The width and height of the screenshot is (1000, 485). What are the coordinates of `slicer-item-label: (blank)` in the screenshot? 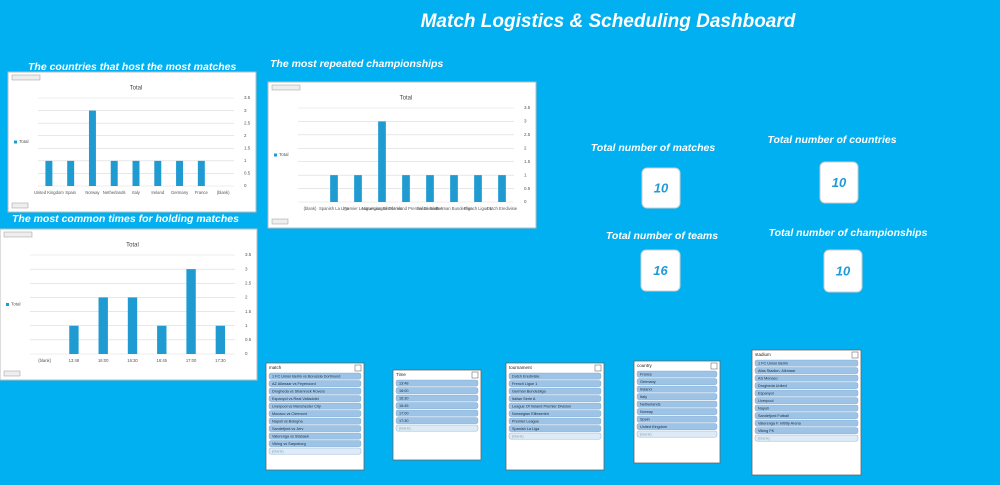 It's located at (405, 428).